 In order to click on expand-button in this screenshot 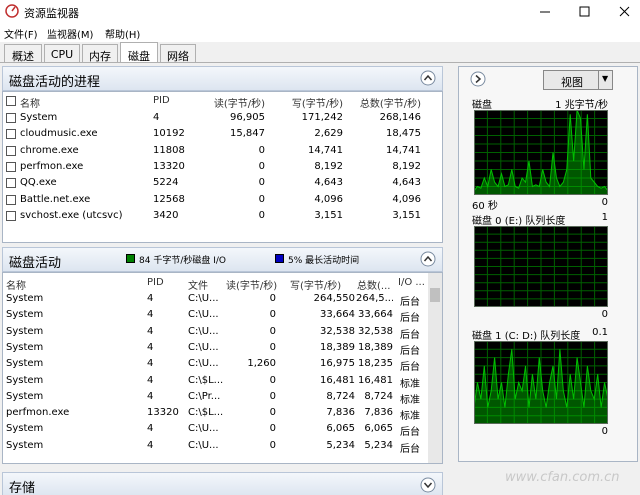, I will do `click(478, 79)`.